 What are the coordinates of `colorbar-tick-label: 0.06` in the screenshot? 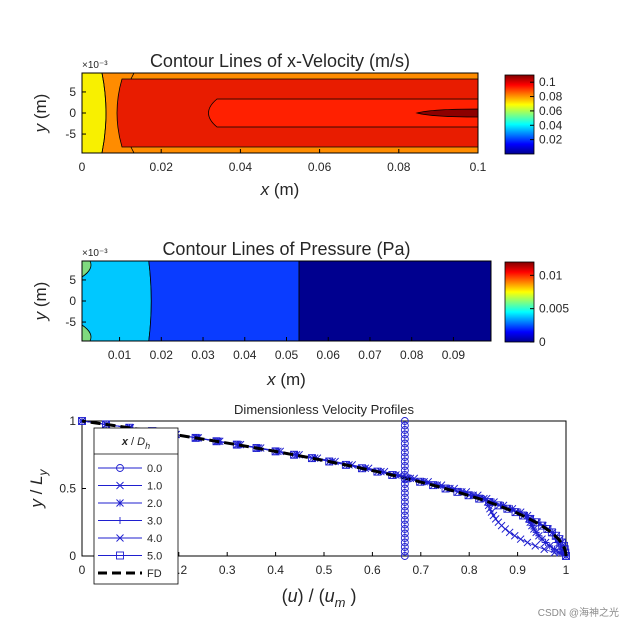 It's located at (551, 111).